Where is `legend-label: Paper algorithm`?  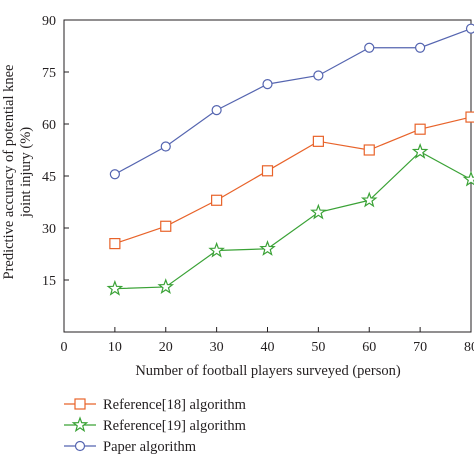
legend-label: Paper algorithm is located at coordinates (150, 447).